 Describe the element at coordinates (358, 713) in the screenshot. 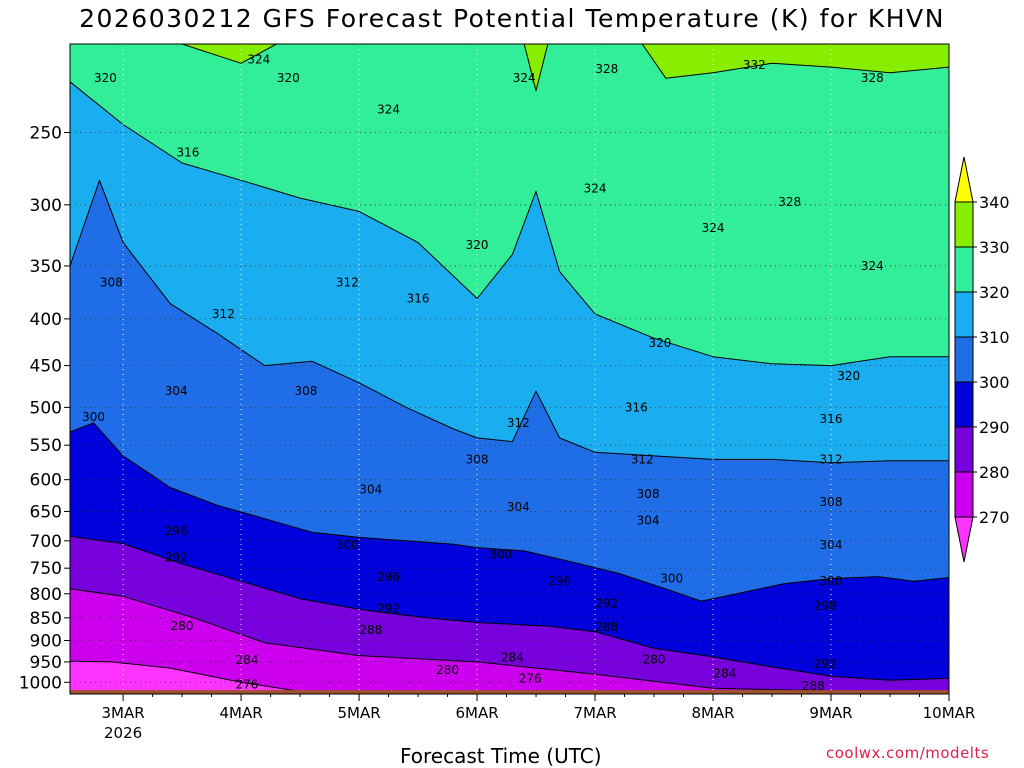

I see `x-tick-label: 5MAR` at that location.